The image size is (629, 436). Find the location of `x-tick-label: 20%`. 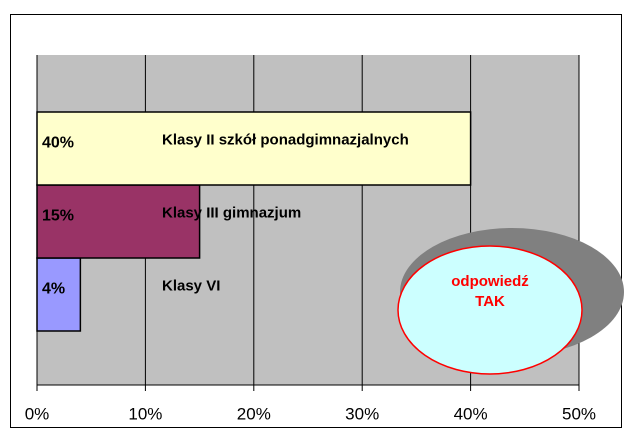

x-tick-label: 20% is located at coordinates (254, 413).